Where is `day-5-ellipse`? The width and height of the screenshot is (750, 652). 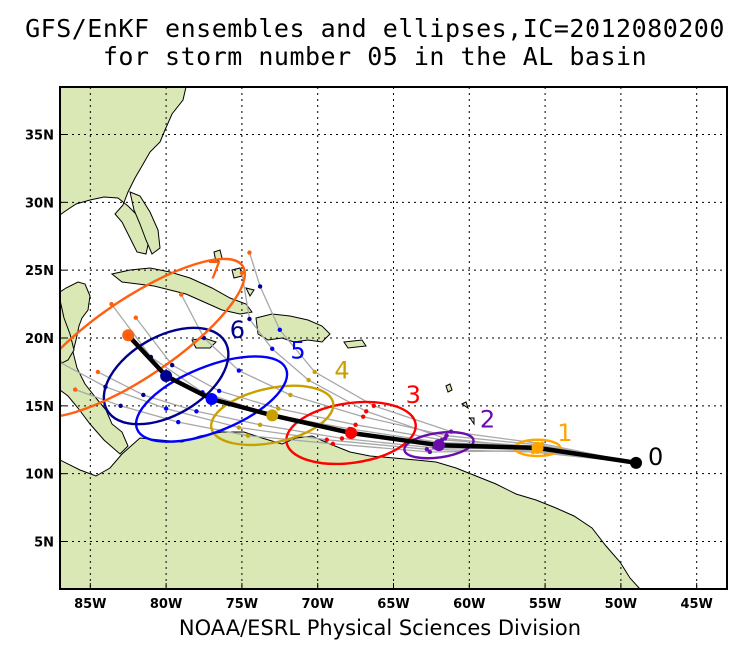 day-5-ellipse is located at coordinates (211, 399).